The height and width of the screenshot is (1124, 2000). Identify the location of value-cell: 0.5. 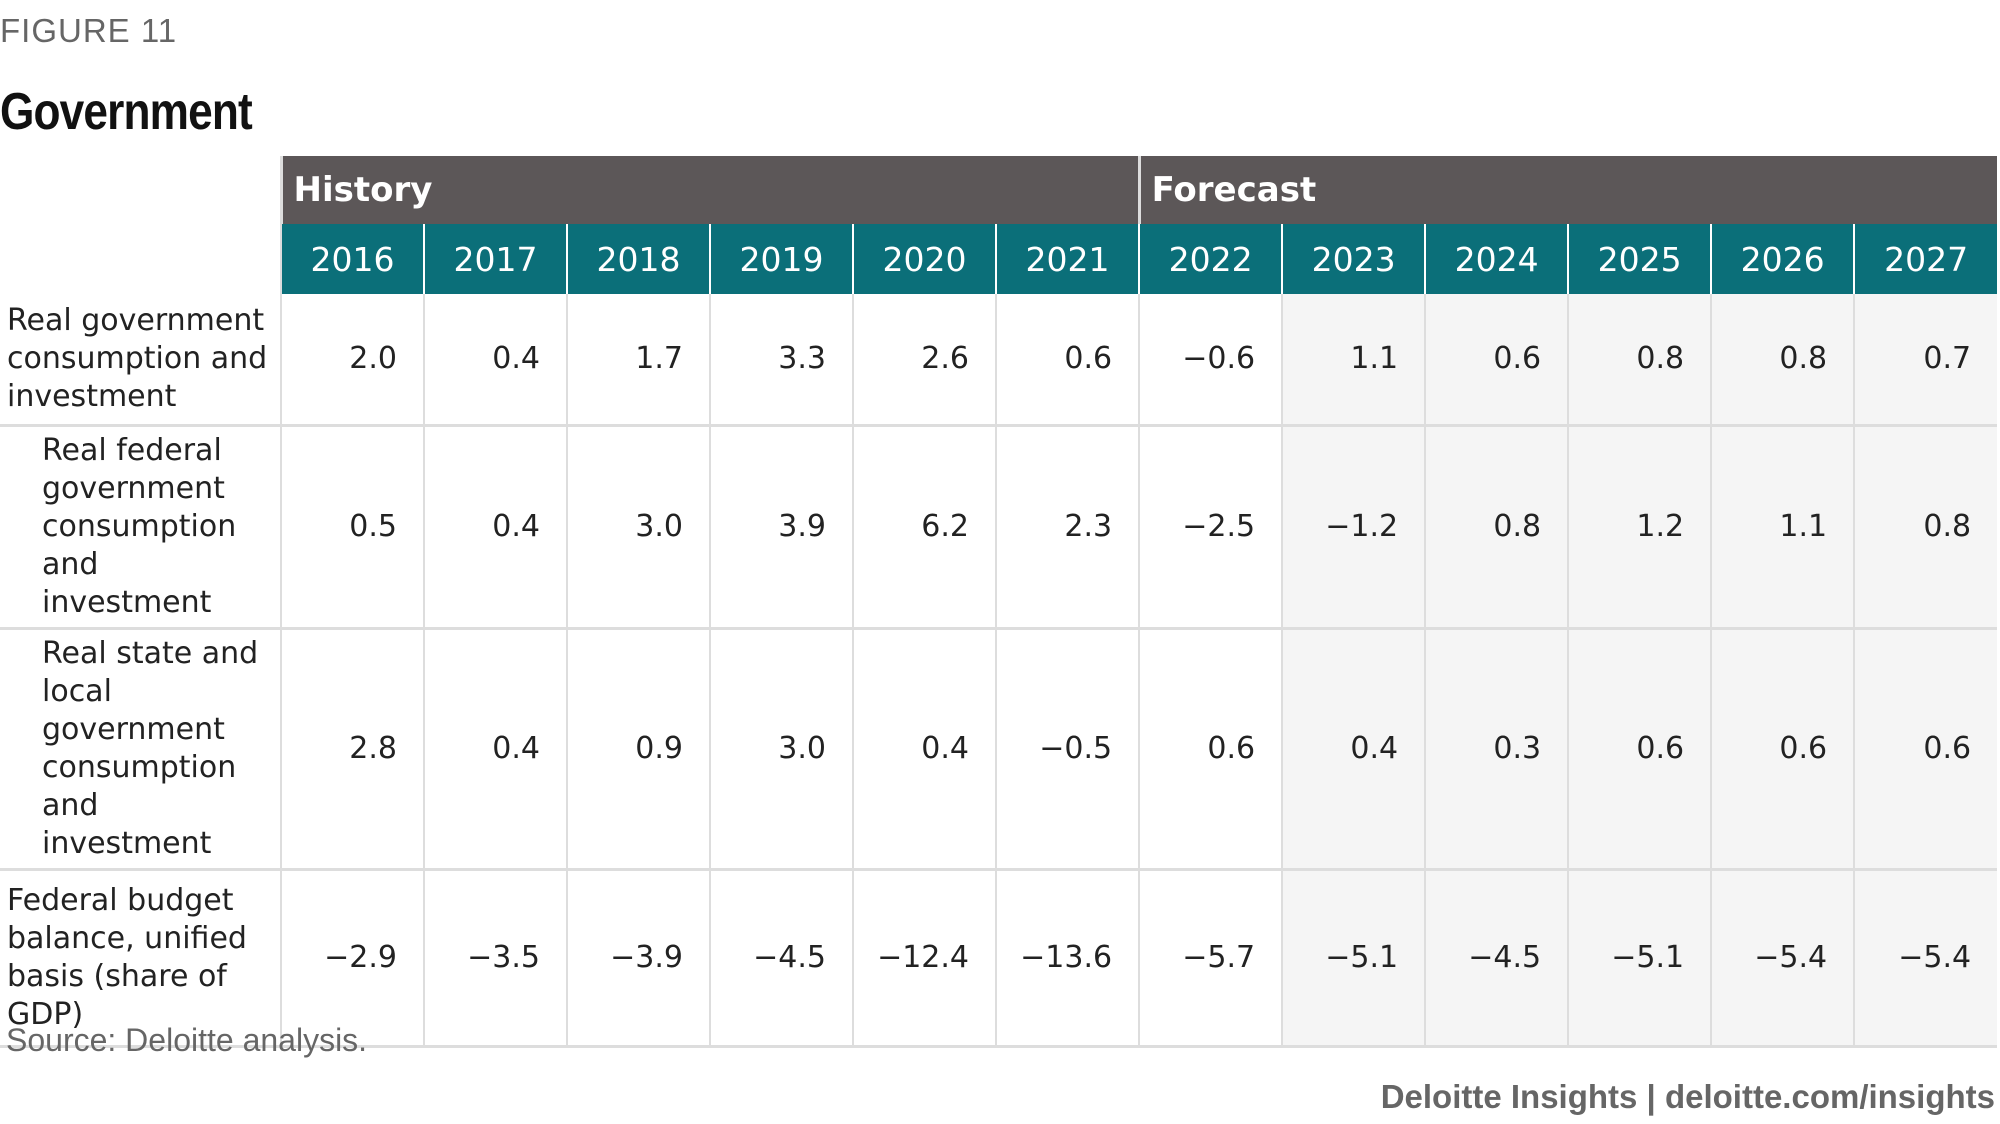
(352, 527).